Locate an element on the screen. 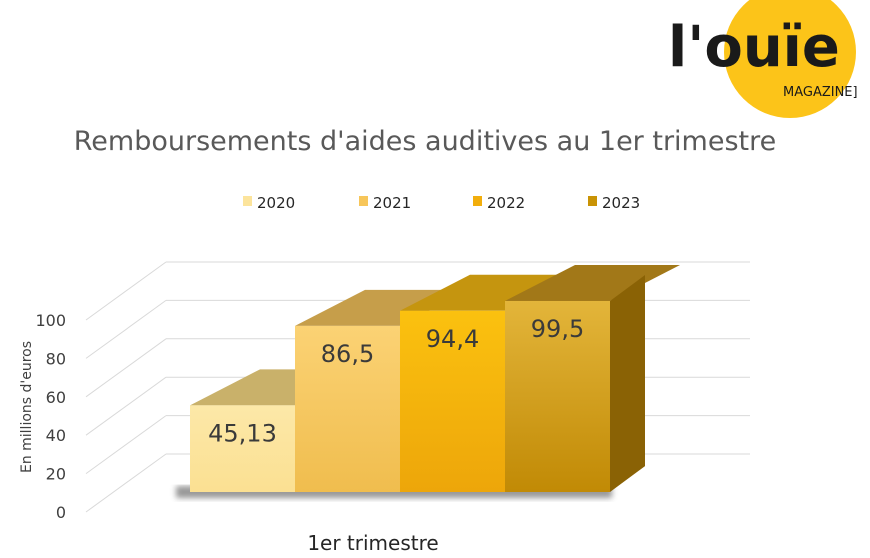  legend-label: 2020 is located at coordinates (276, 203).